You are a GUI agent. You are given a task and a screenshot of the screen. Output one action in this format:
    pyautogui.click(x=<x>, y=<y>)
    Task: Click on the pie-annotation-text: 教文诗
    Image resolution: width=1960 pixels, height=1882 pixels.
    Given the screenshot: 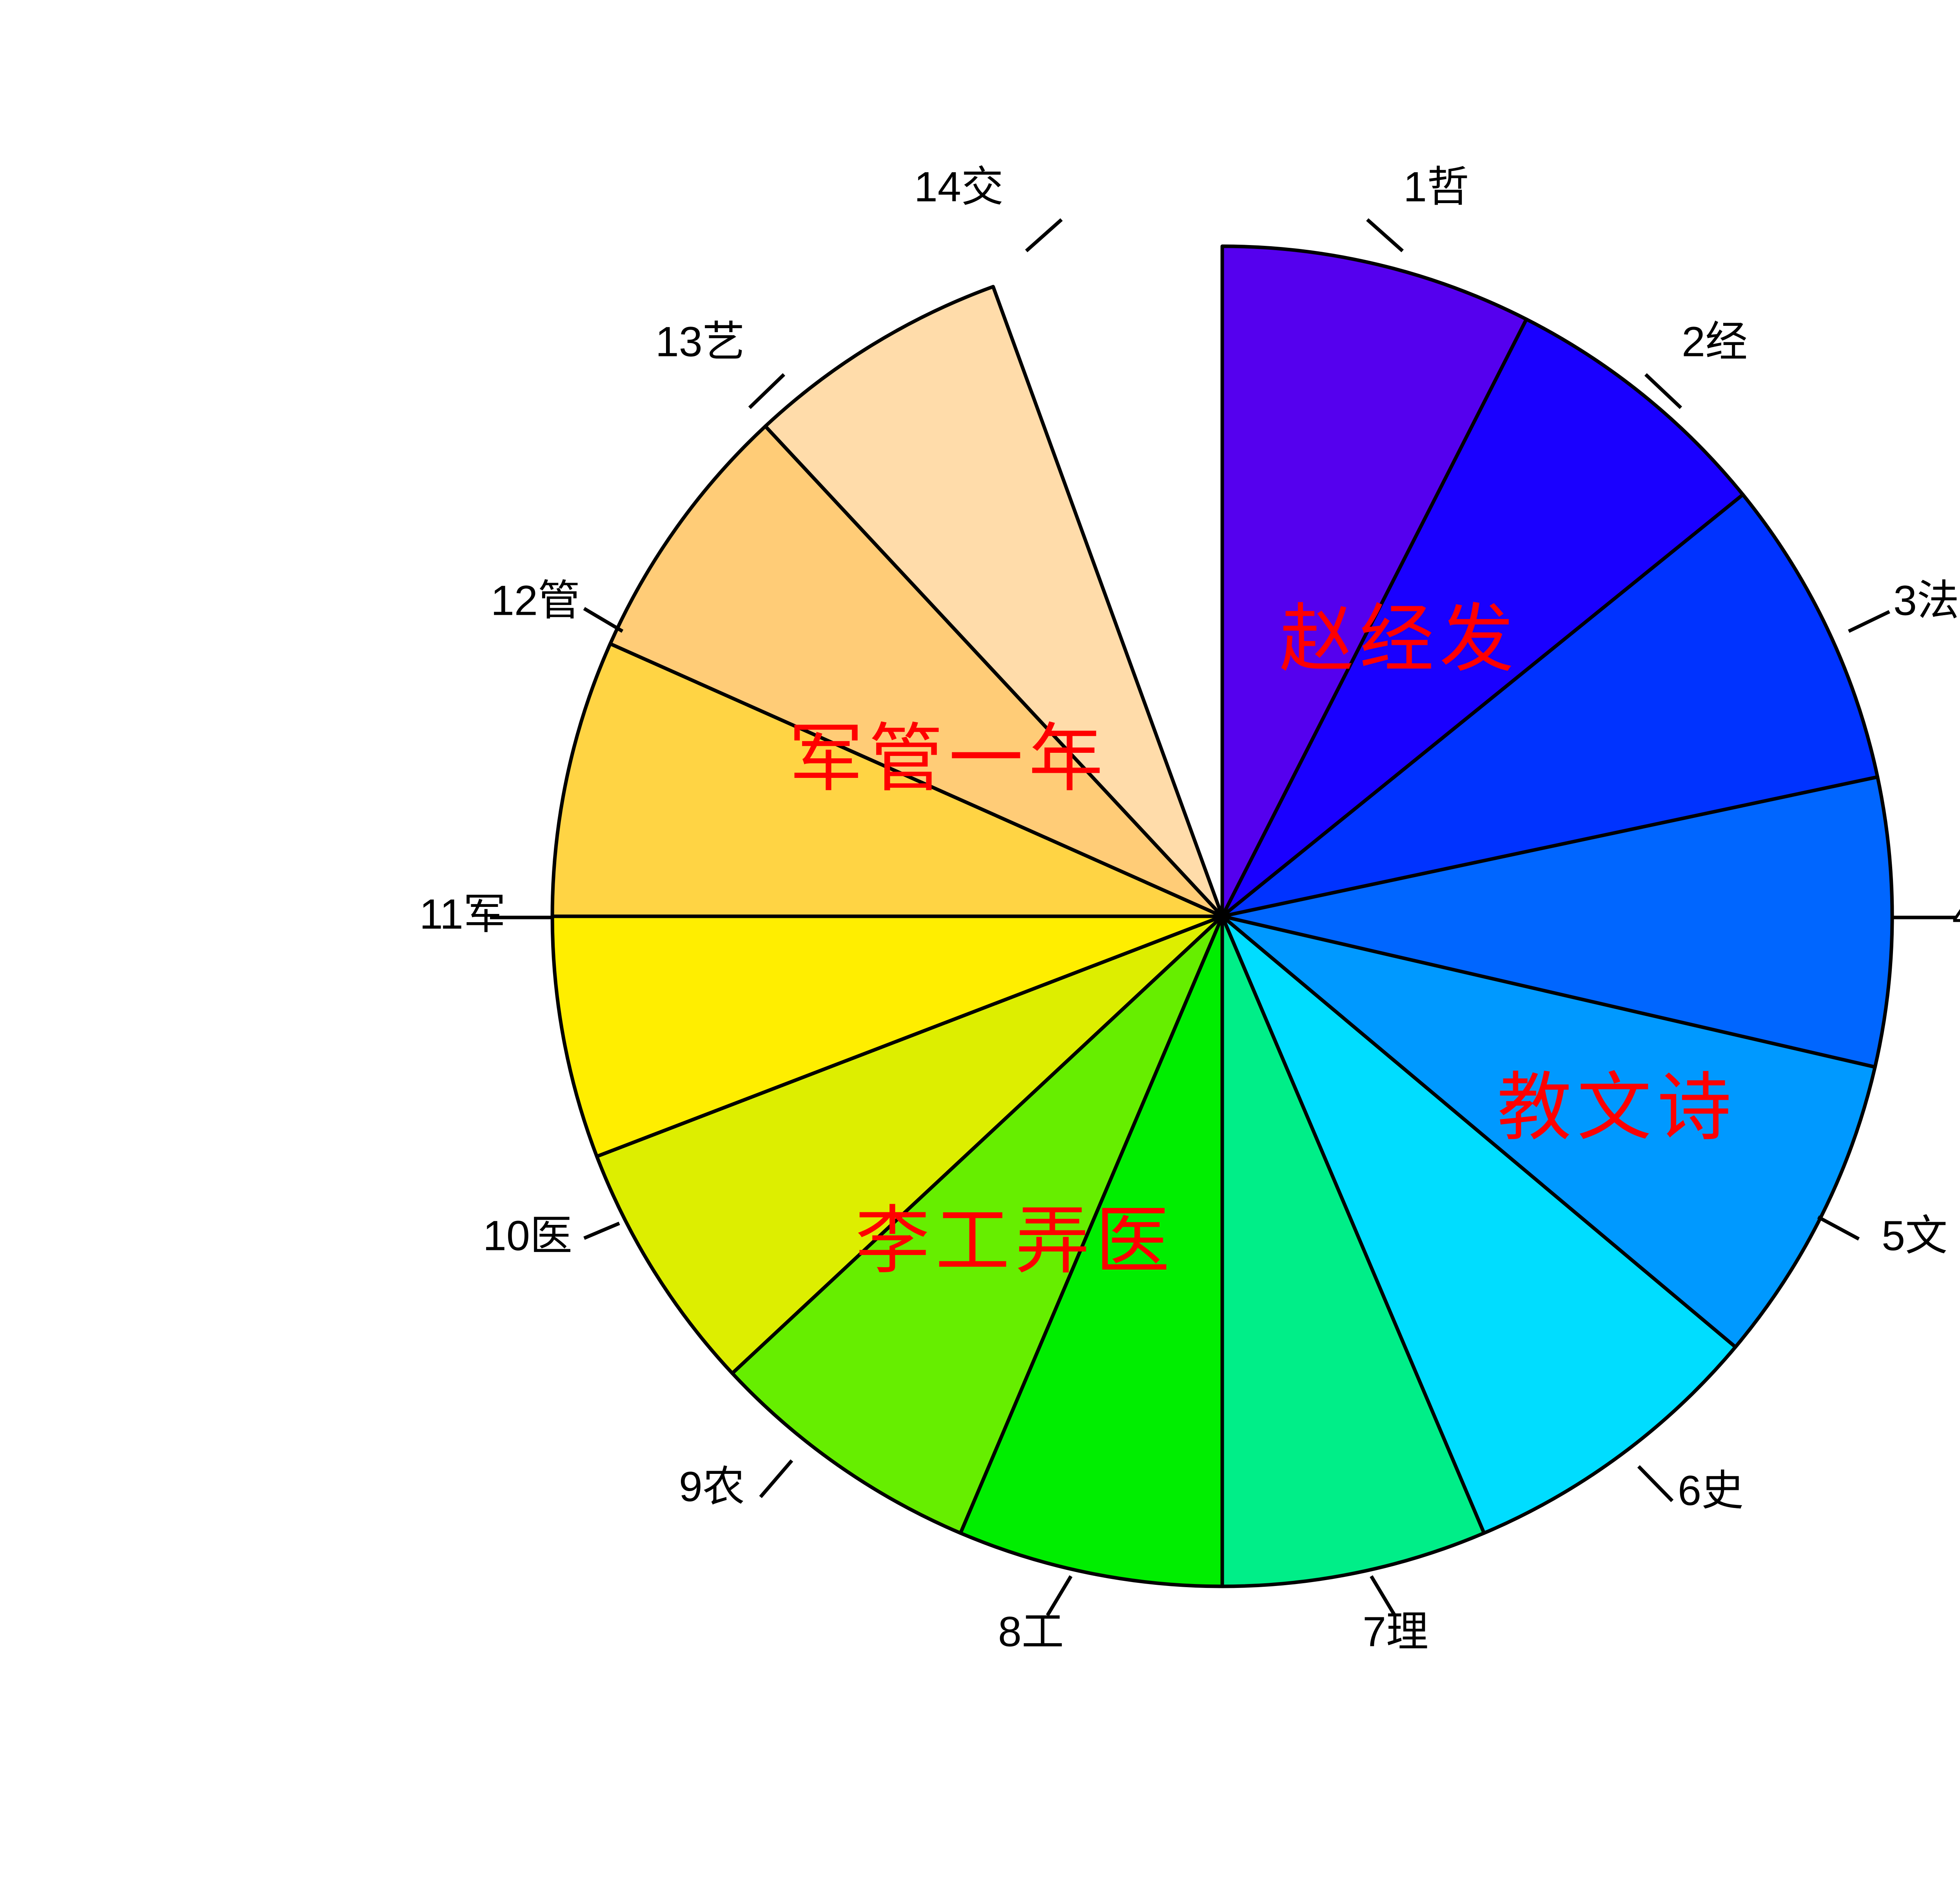 What is the action you would take?
    pyautogui.click(x=1617, y=1107)
    